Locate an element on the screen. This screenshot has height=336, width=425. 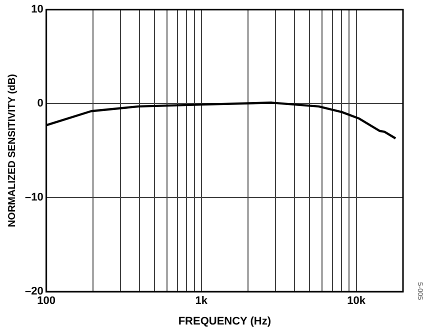
x-tick-label: 1k is located at coordinates (201, 301).